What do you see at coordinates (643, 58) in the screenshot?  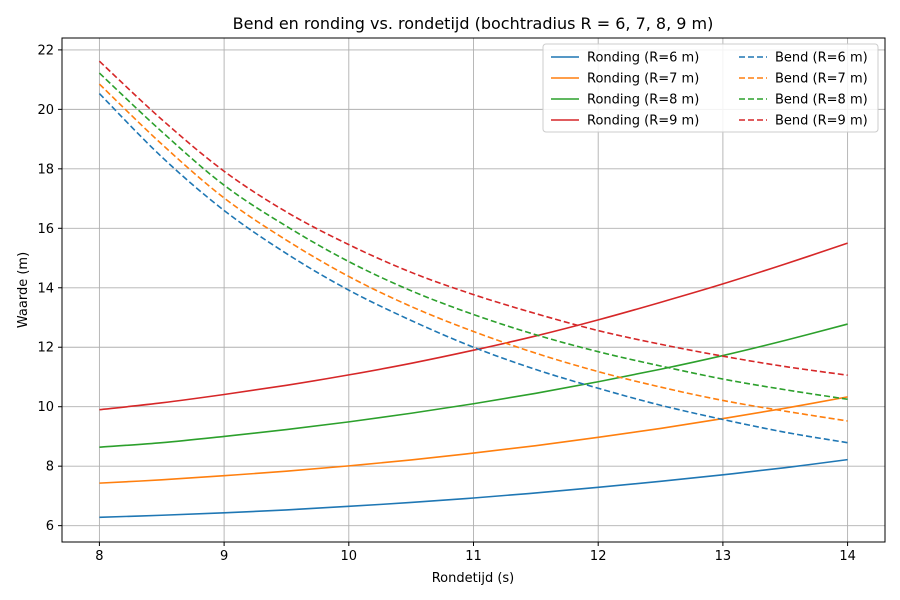 I see `legend-label: Ronding (R=6 m)` at bounding box center [643, 58].